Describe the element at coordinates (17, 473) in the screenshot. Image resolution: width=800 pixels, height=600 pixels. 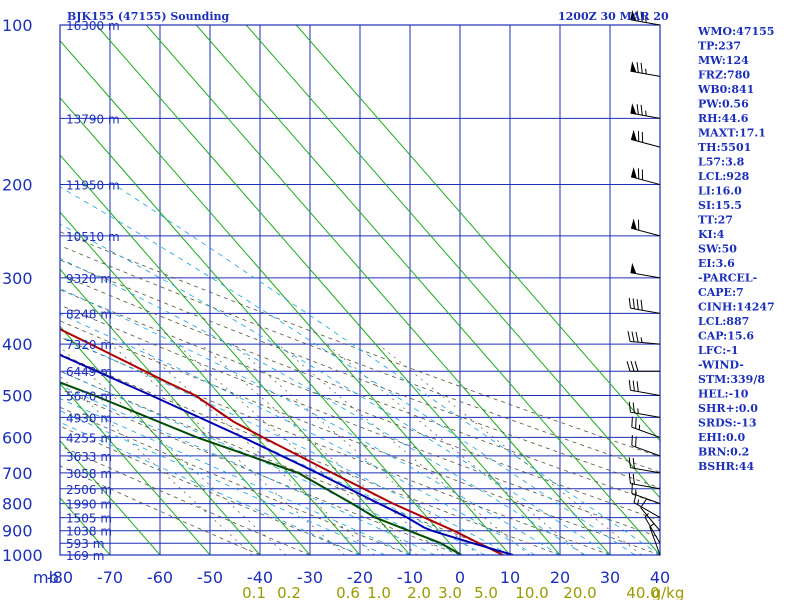
I see `pressure-tick-label: 700` at that location.